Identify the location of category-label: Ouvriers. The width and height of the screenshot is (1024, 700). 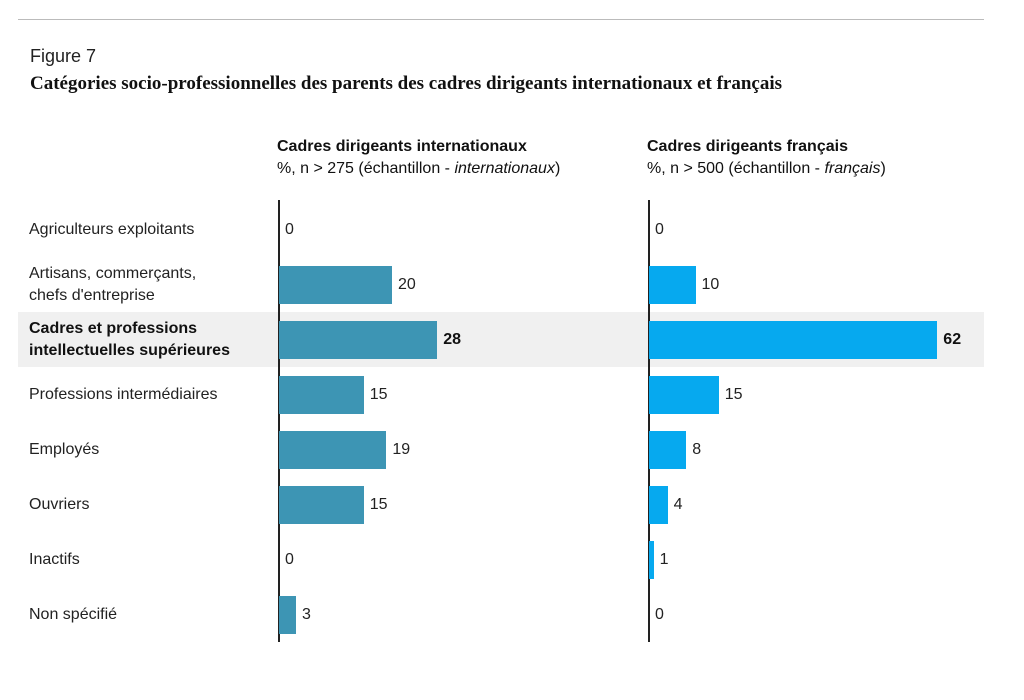
(59, 504).